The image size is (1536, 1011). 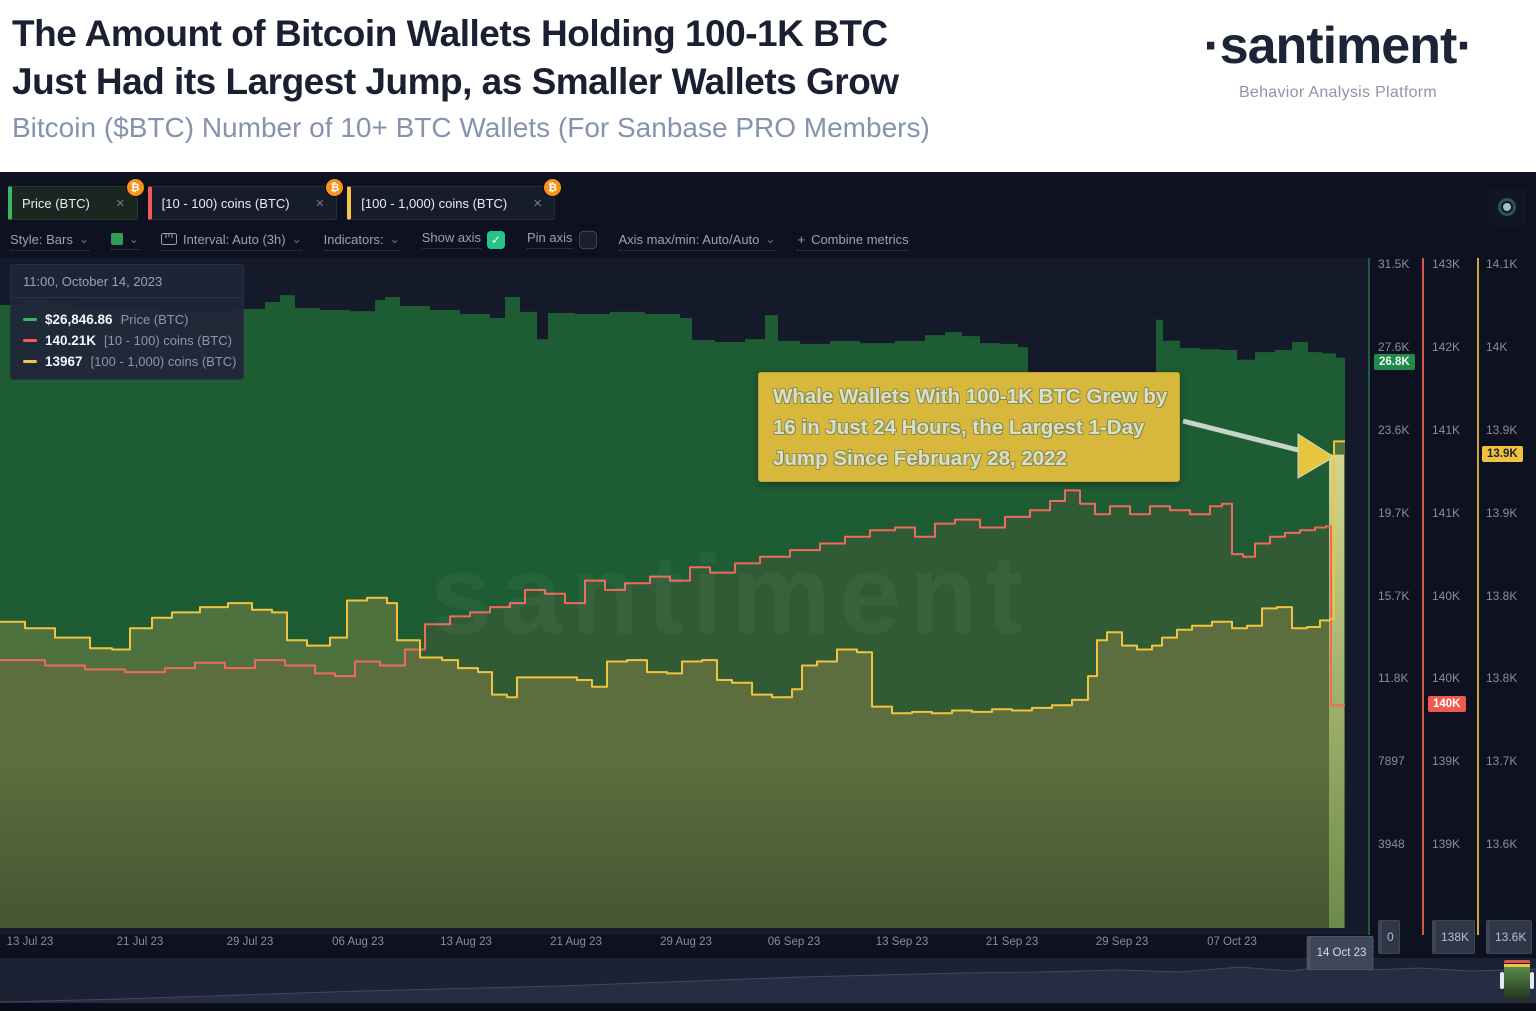 I want to click on color-swatch-icon, so click(x=116, y=239).